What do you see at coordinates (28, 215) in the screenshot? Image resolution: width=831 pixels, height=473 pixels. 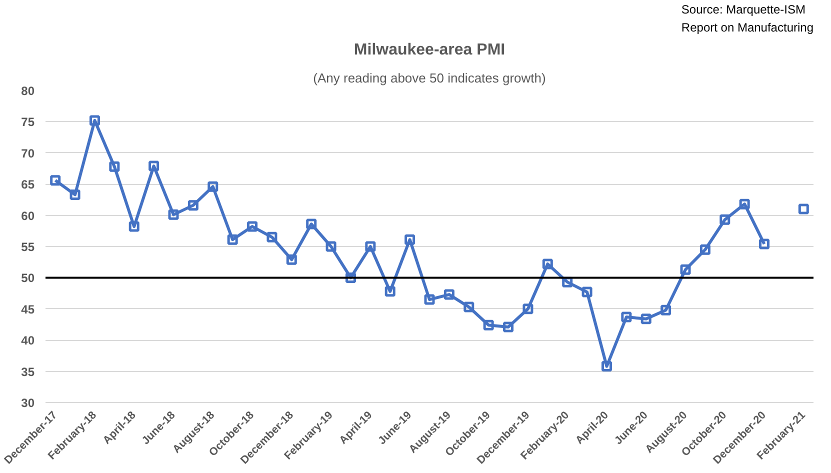 I see `y-tick-label: 60` at bounding box center [28, 215].